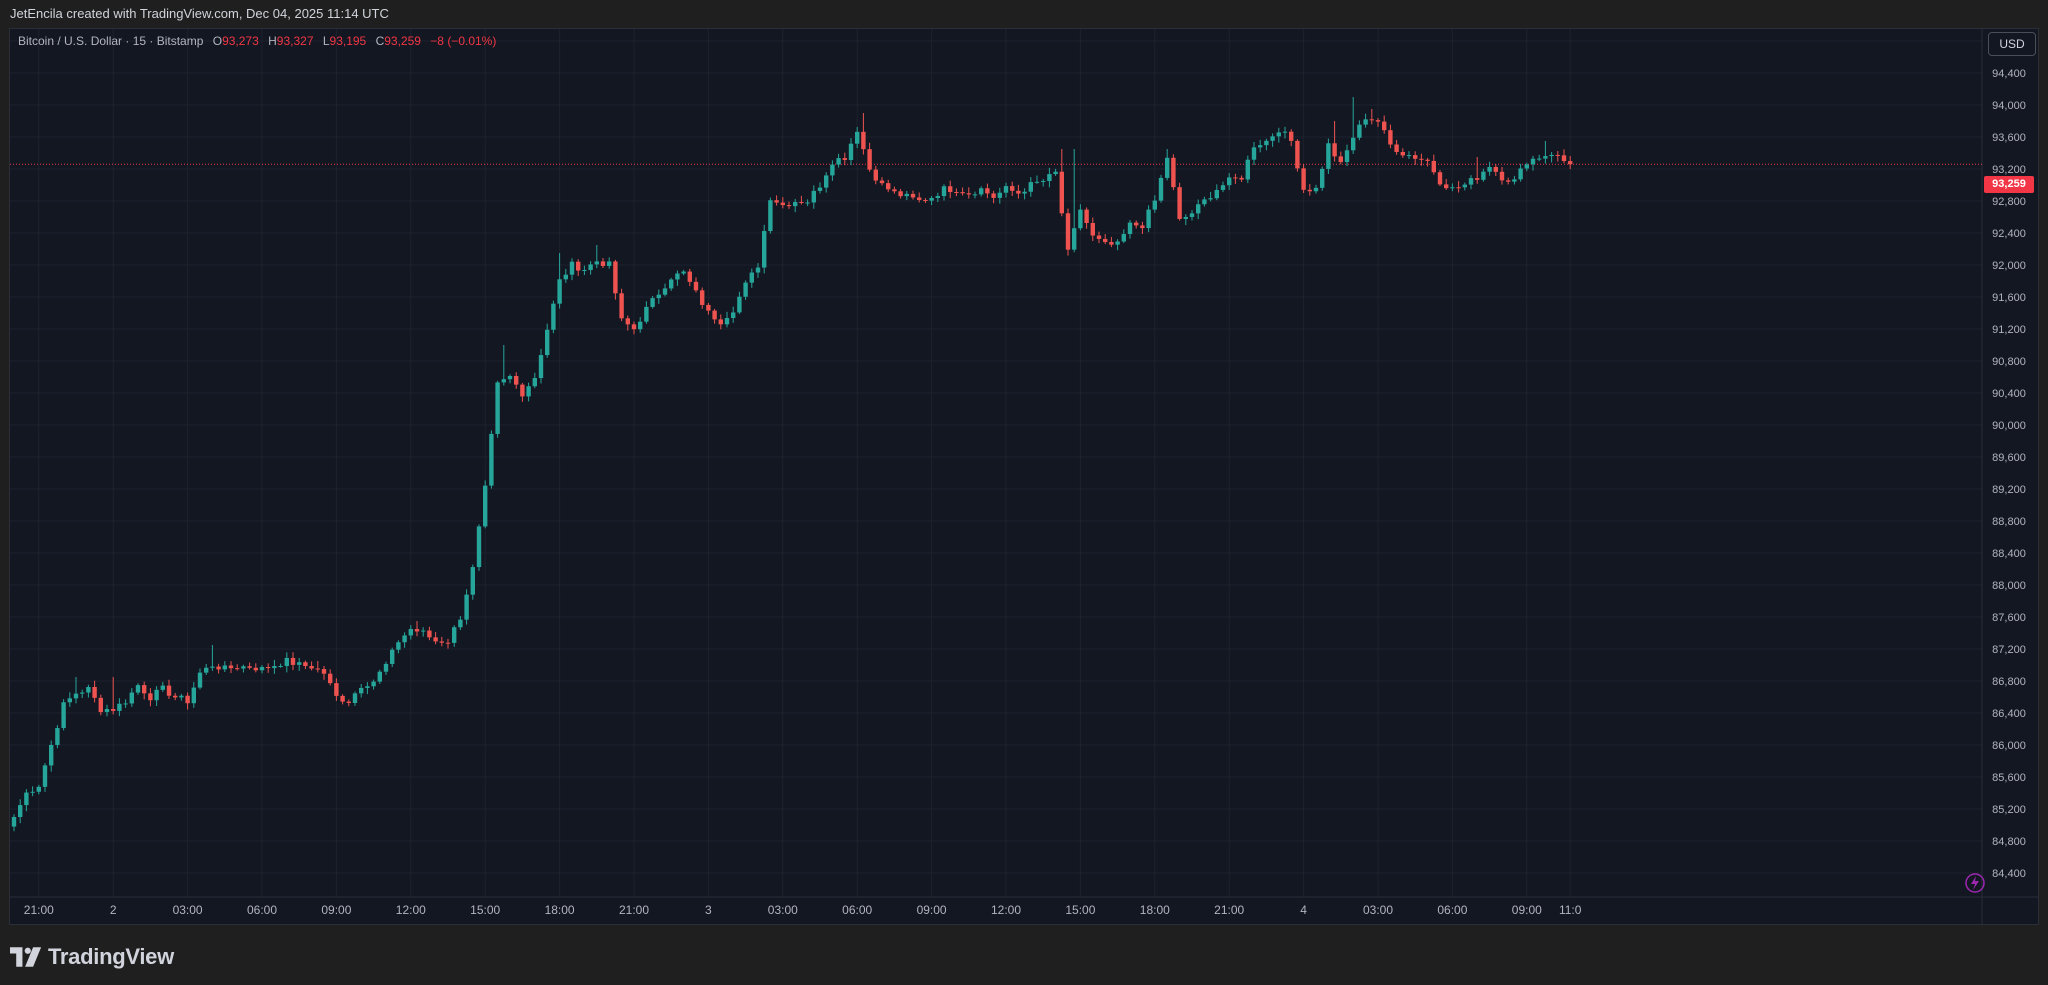 The width and height of the screenshot is (2048, 985). I want to click on y-tick-label: 91,600, so click(2009, 298).